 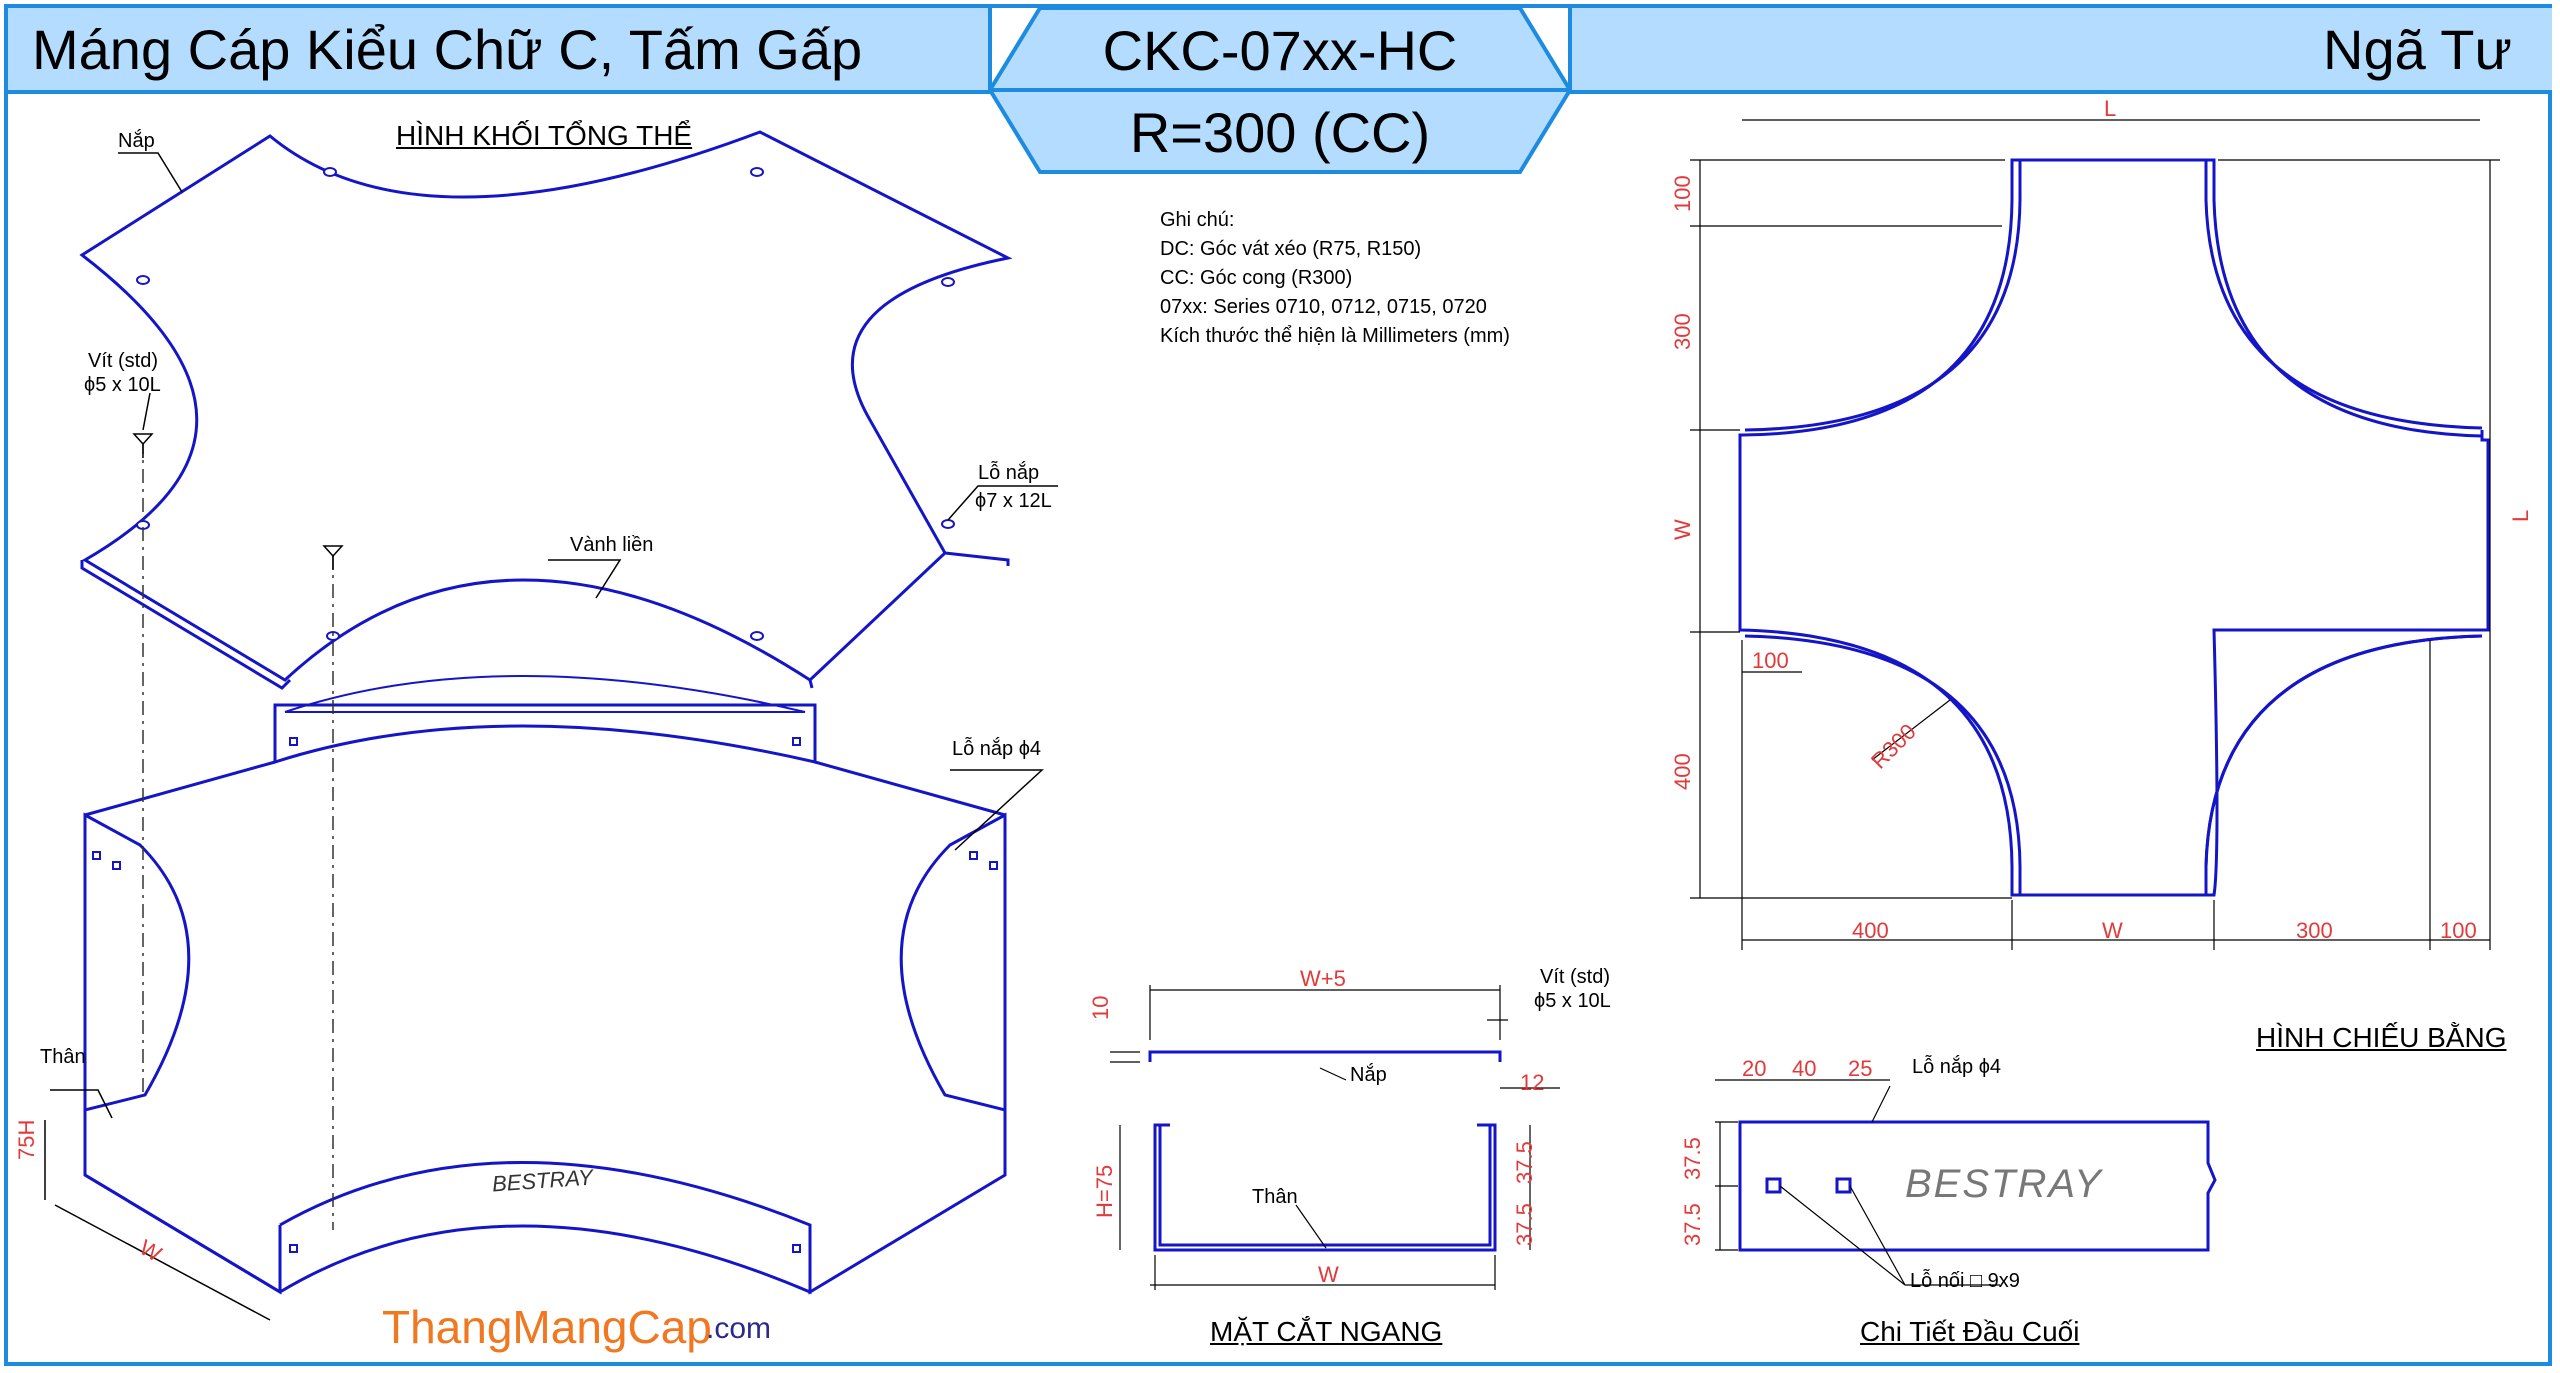 What do you see at coordinates (1860, 1068) in the screenshot?
I see `end-dim-25: 25` at bounding box center [1860, 1068].